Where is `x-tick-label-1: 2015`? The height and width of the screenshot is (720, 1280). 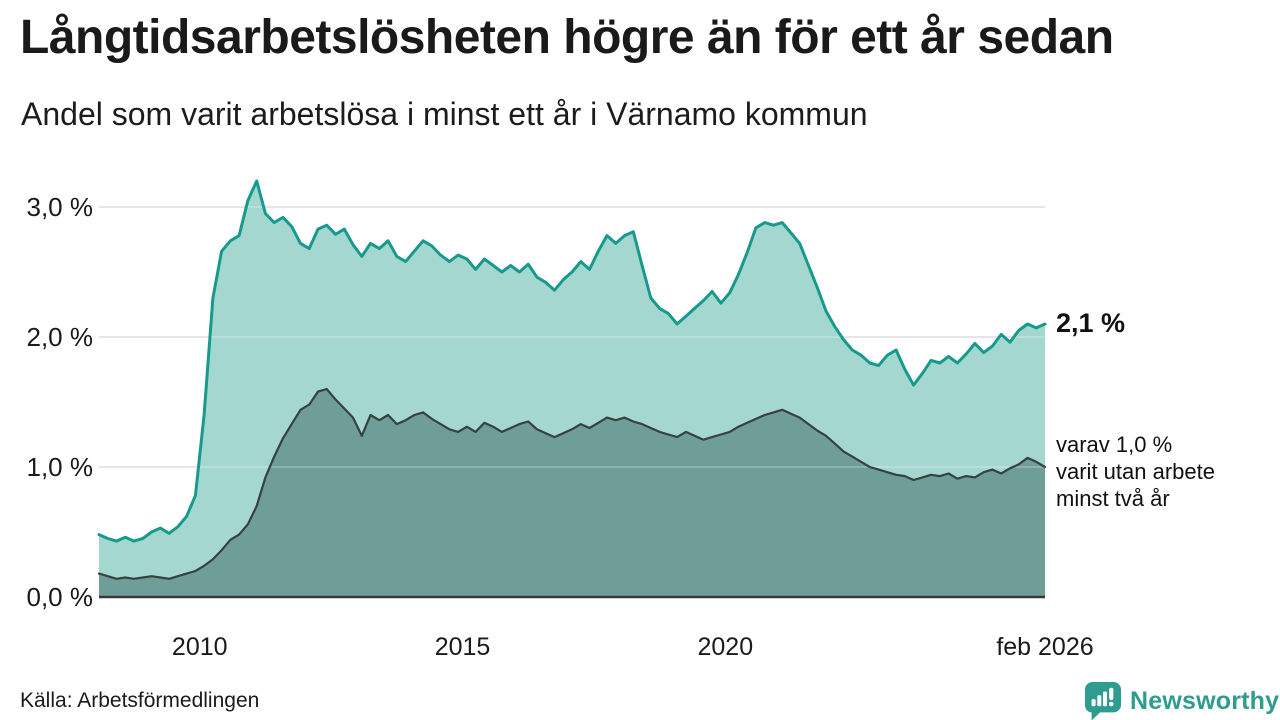
x-tick-label-1: 2015 is located at coordinates (462, 647).